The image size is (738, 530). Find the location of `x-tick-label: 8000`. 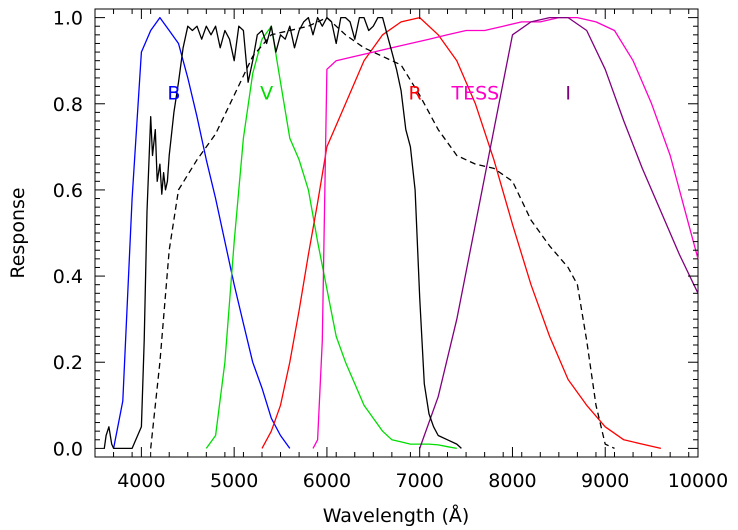

x-tick-label: 8000 is located at coordinates (512, 481).